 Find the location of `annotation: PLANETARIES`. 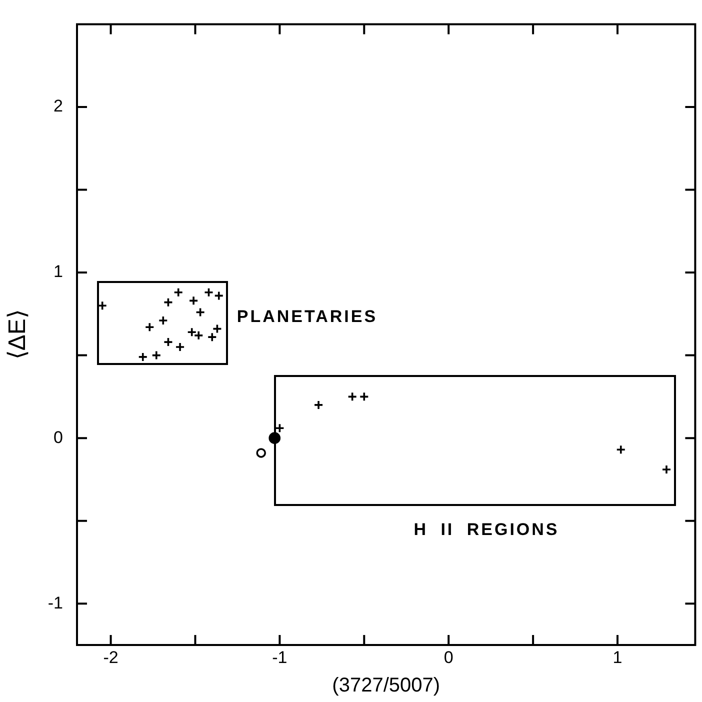

annotation: PLANETARIES is located at coordinates (307, 316).